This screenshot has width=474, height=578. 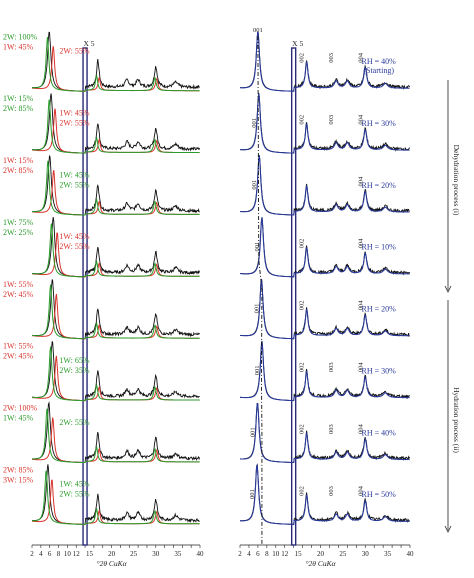 What do you see at coordinates (448, 289) in the screenshot?
I see `dehydration-arrow-head` at bounding box center [448, 289].